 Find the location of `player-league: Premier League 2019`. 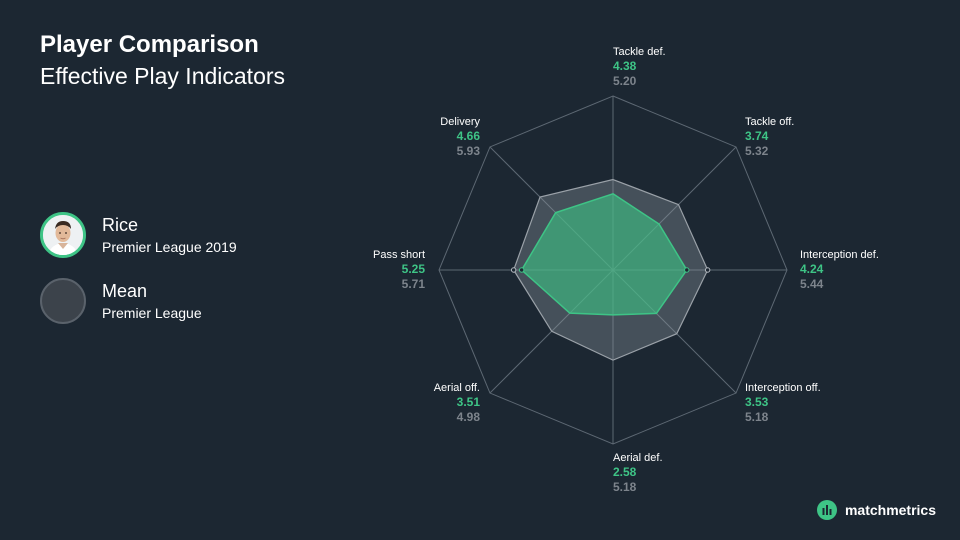

player-league: Premier League 2019 is located at coordinates (169, 247).